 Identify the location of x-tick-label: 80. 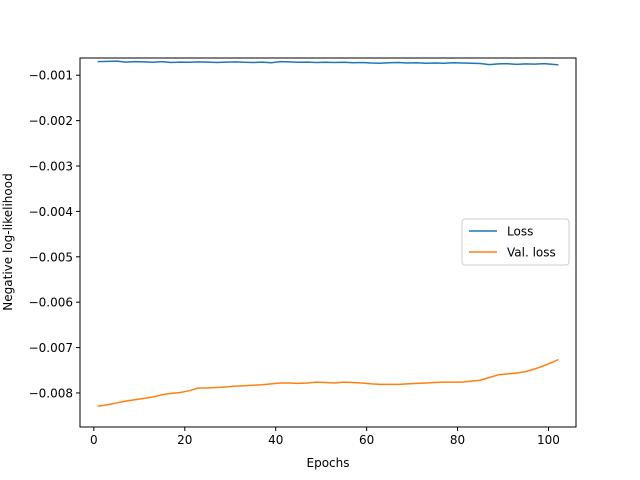
(457, 440).